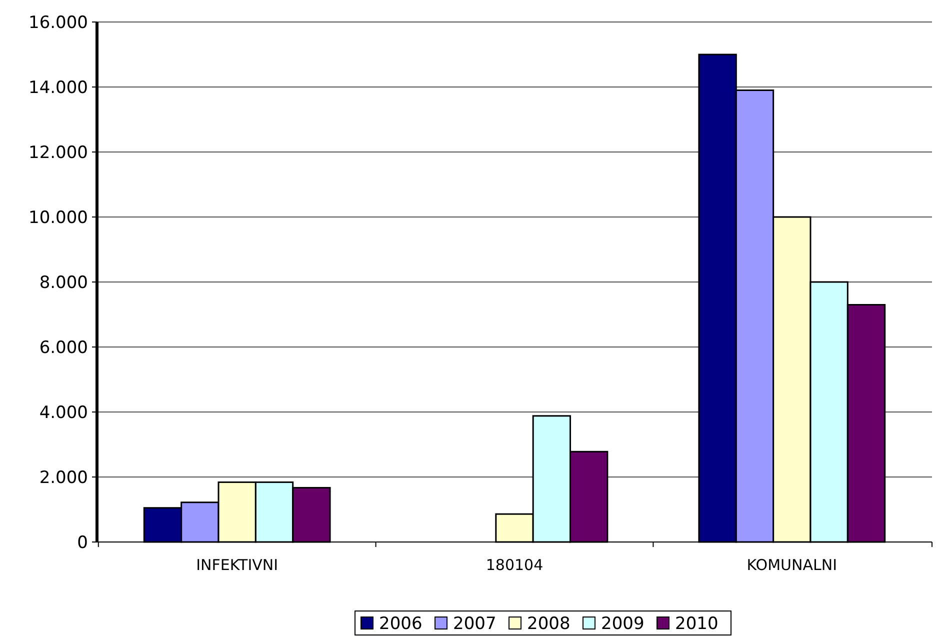 This screenshot has height=639, width=944. What do you see at coordinates (58, 218) in the screenshot?
I see `y-tick-label: 10.000` at bounding box center [58, 218].